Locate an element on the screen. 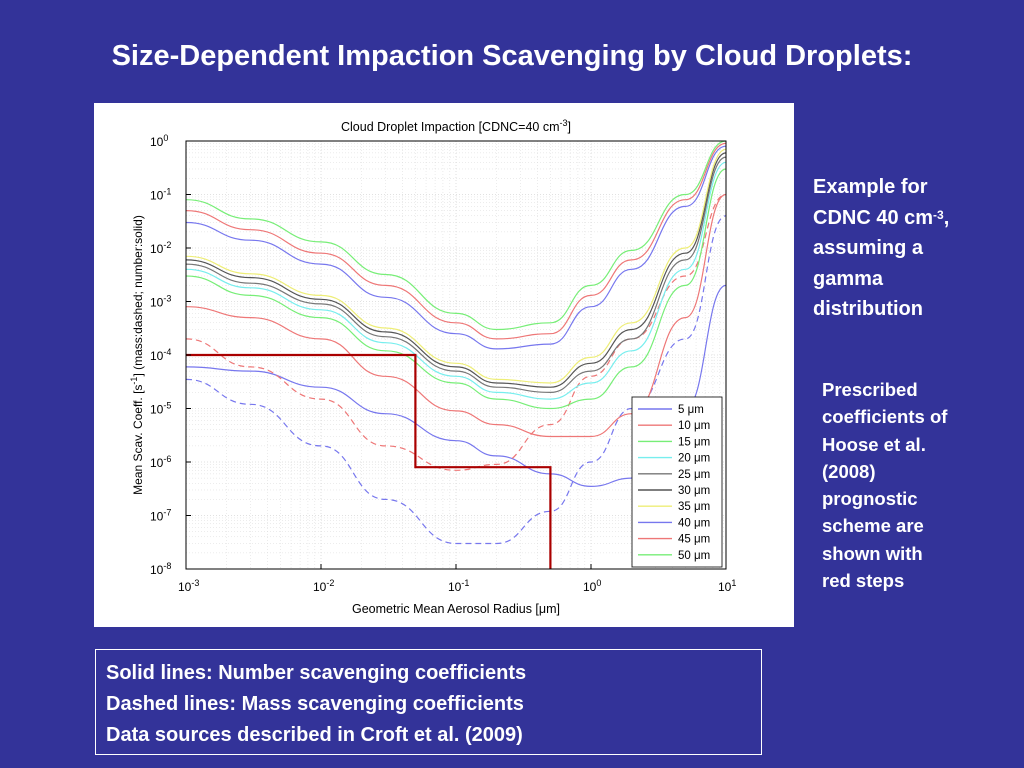 The width and height of the screenshot is (1024, 768). note-line: shown with is located at coordinates (872, 553).